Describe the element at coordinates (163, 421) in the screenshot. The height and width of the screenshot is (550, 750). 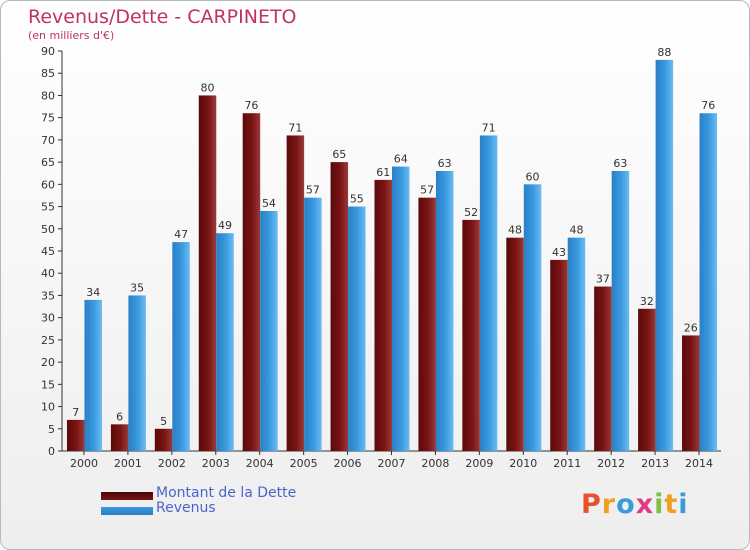
I see `data-label: 5` at that location.